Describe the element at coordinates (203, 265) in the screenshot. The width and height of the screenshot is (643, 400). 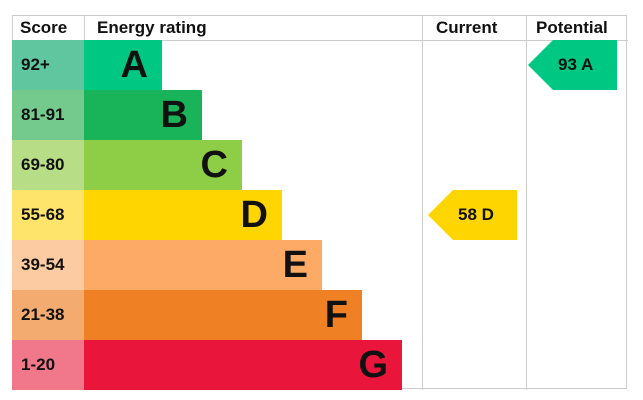
I see `rating-bar-e: E` at that location.